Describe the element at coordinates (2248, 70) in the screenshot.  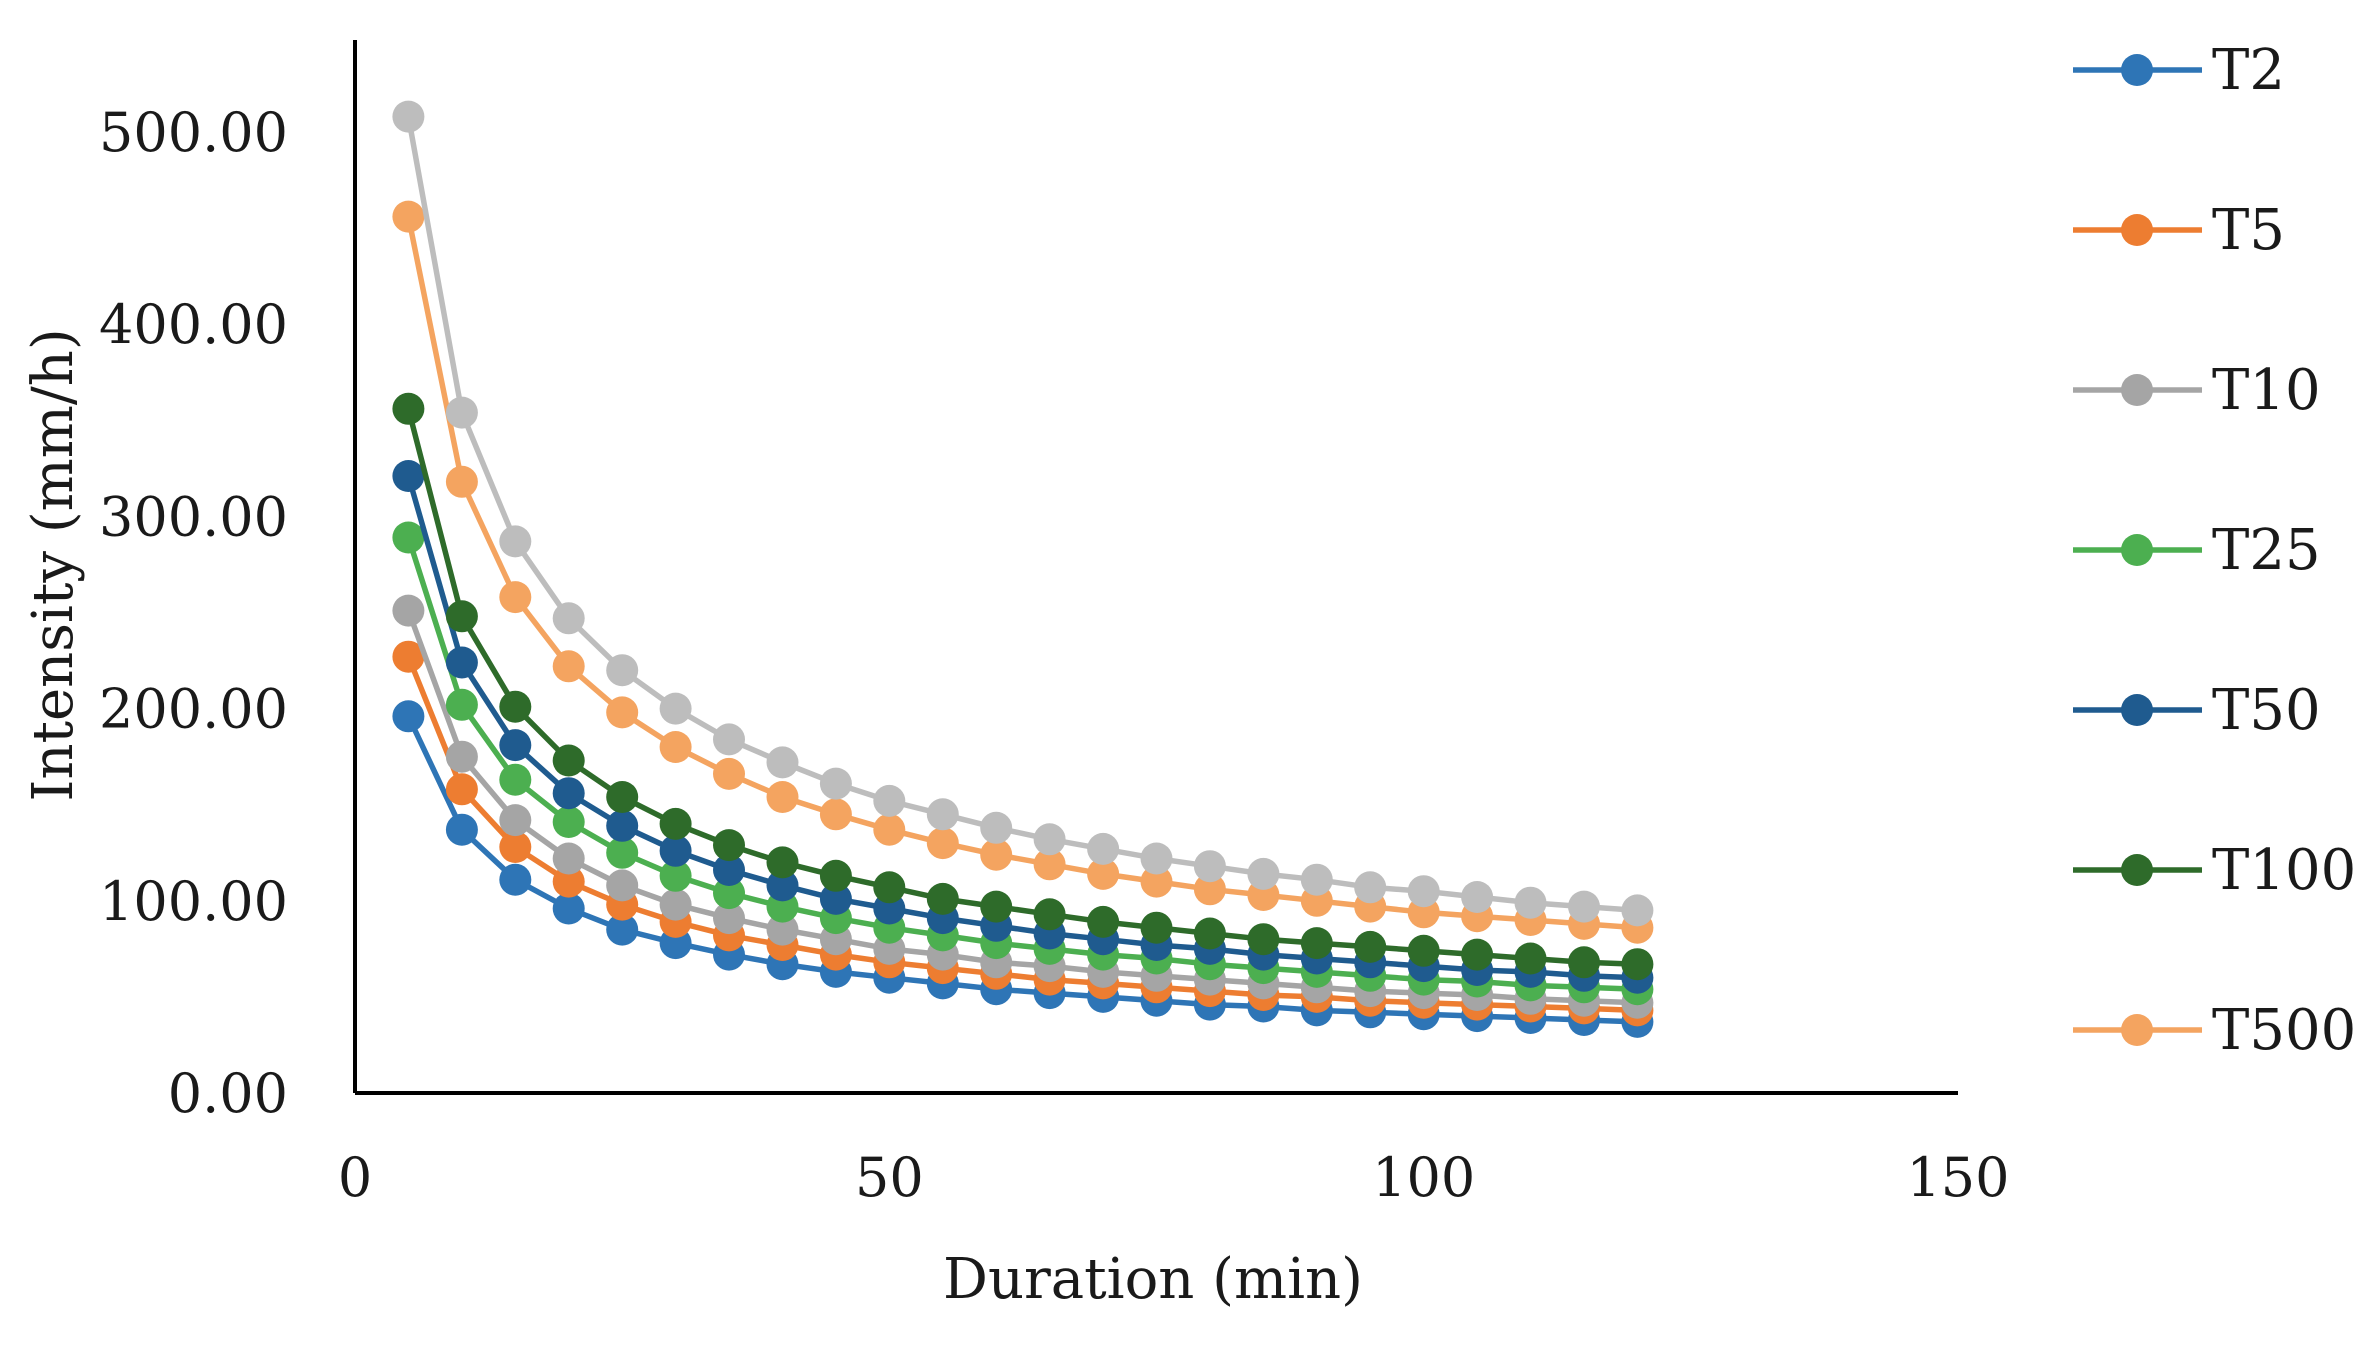
I see `legend-label: T2` at that location.